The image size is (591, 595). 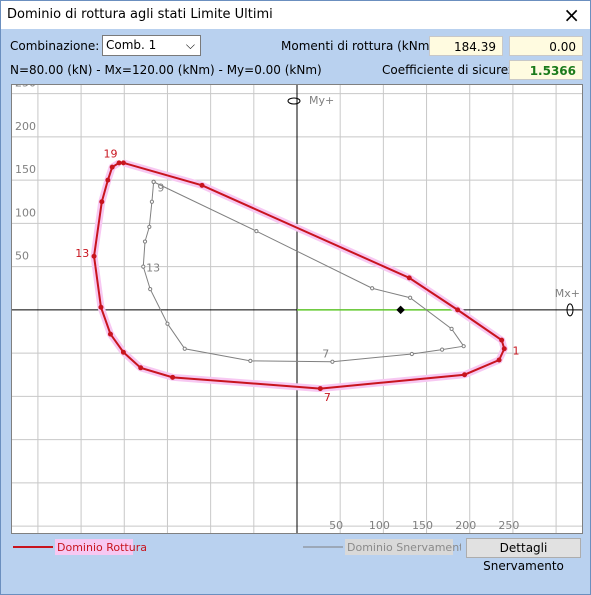 I want to click on label: Momenti di rottura (kNm):, so click(x=360, y=46).